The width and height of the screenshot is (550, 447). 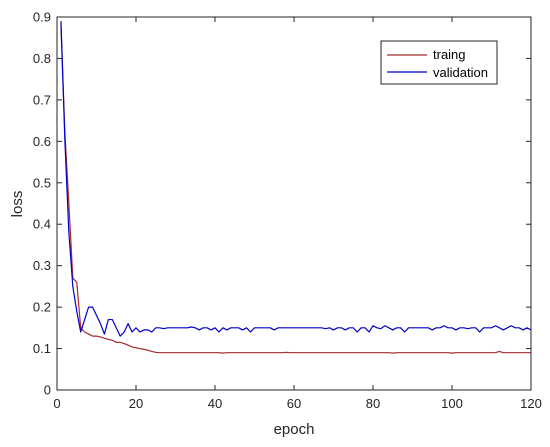 I want to click on legend-box, so click(x=439, y=62).